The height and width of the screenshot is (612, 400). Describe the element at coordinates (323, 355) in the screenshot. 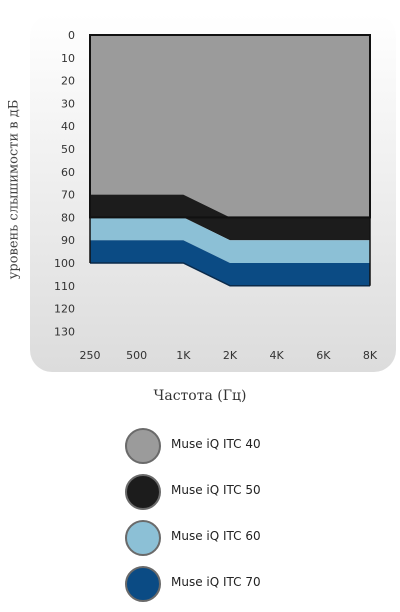

I see `x-tick-label: 6K` at that location.